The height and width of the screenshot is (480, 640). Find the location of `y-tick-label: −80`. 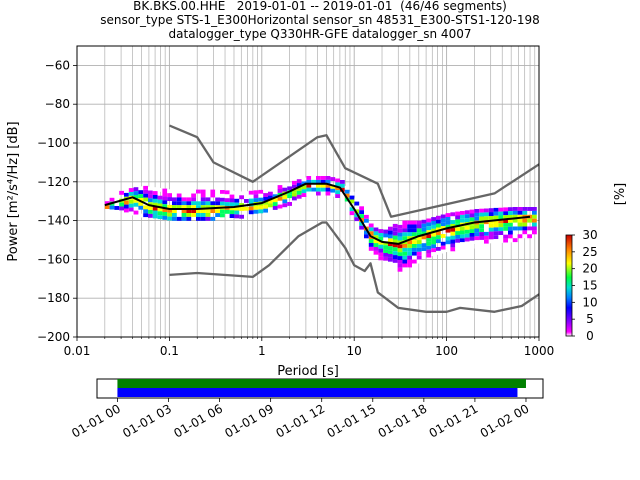

y-tick-label: −80 is located at coordinates (57, 104).